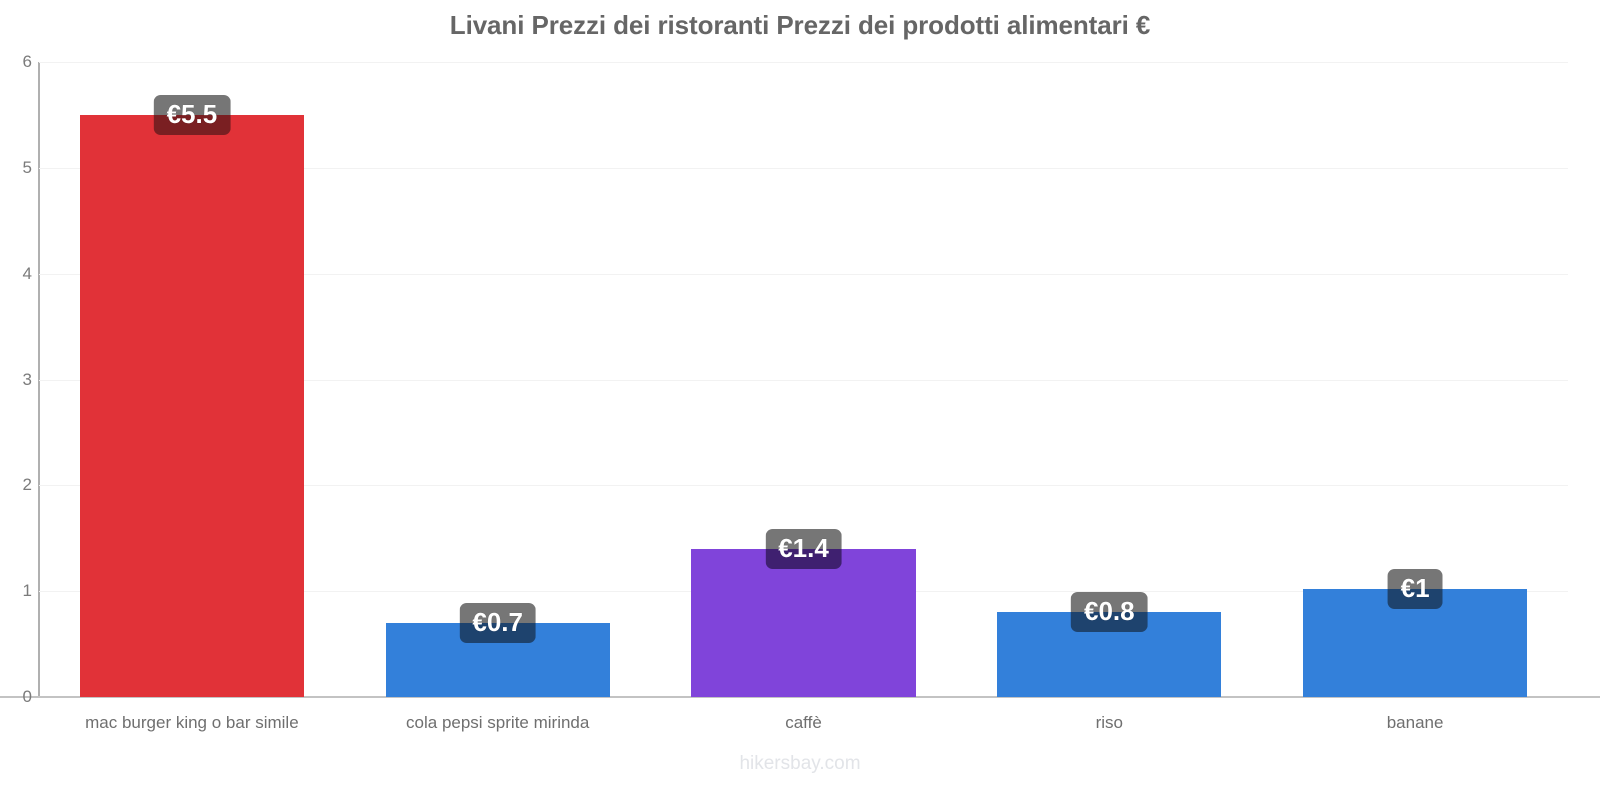  Describe the element at coordinates (27, 591) in the screenshot. I see `y-axis-tick-label: 1` at that location.